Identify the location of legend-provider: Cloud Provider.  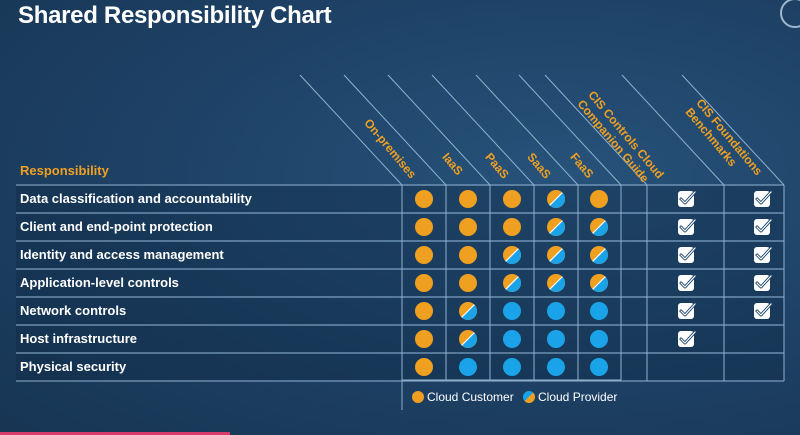
(570, 397).